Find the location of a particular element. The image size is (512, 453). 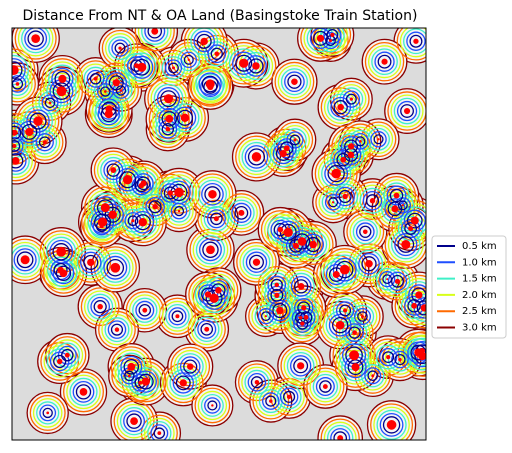

legend-label: 1.5 km is located at coordinates (479, 279).